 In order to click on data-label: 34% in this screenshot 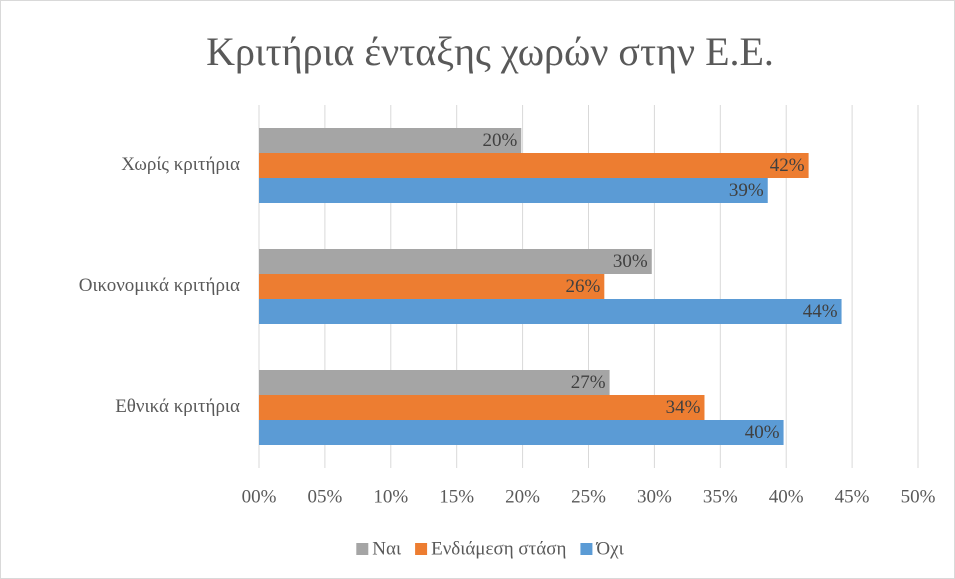, I will do `click(683, 407)`.